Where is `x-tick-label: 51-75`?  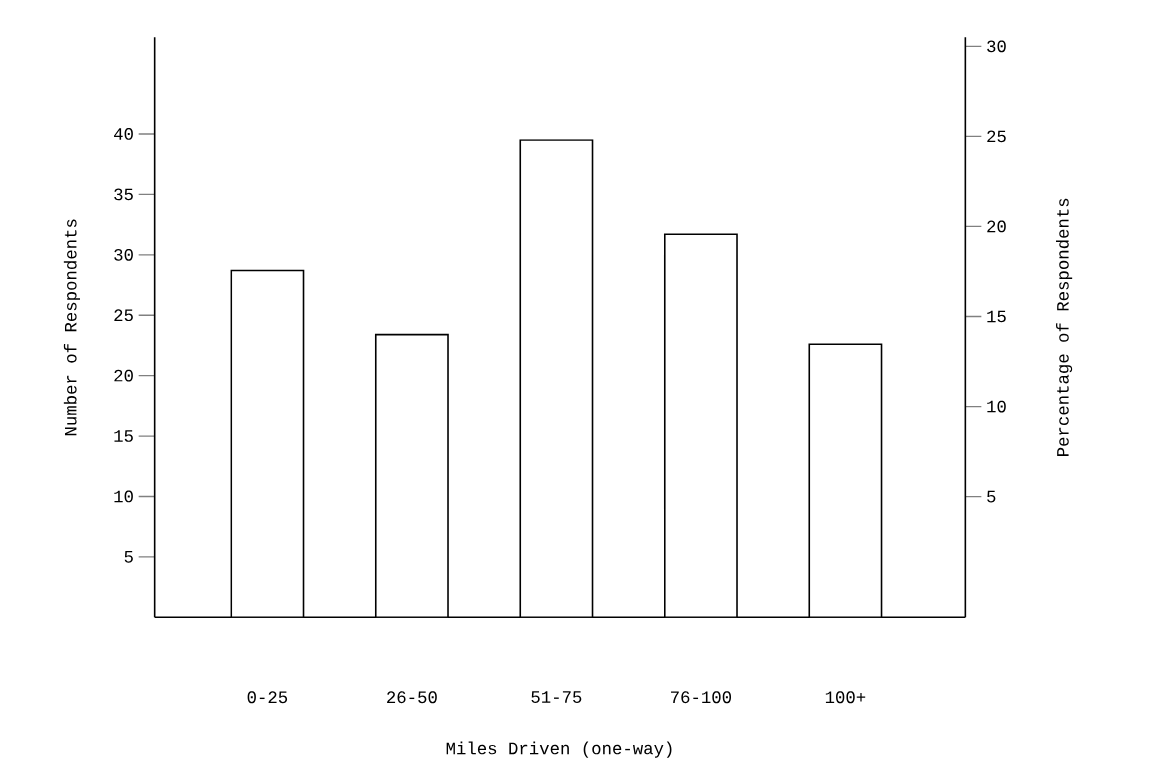 x-tick-label: 51-75 is located at coordinates (556, 697).